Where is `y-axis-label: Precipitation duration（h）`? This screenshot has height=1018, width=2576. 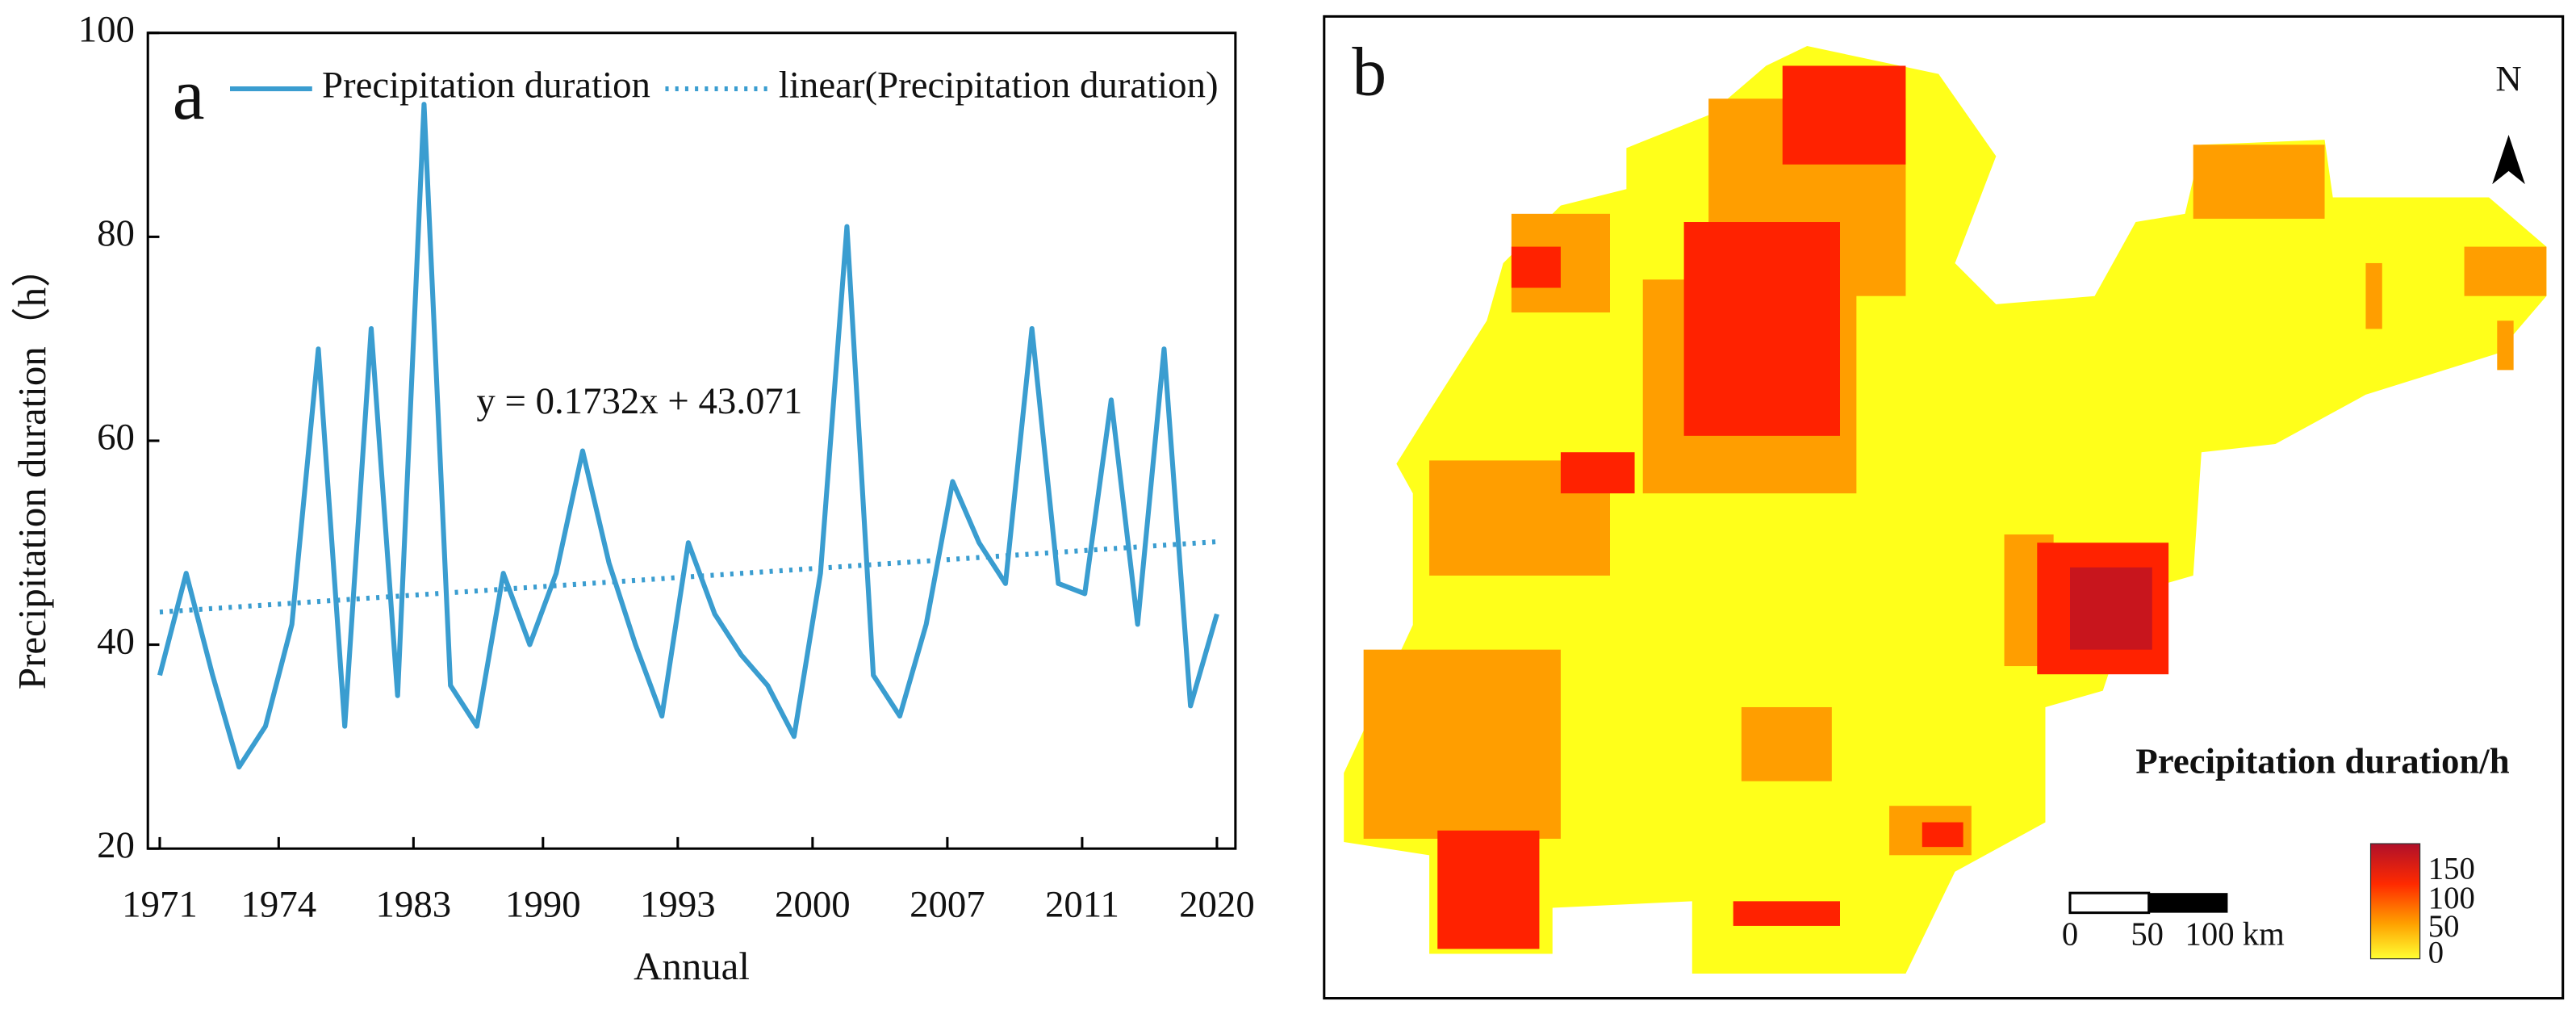 y-axis-label: Precipitation duration（h） is located at coordinates (32, 469).